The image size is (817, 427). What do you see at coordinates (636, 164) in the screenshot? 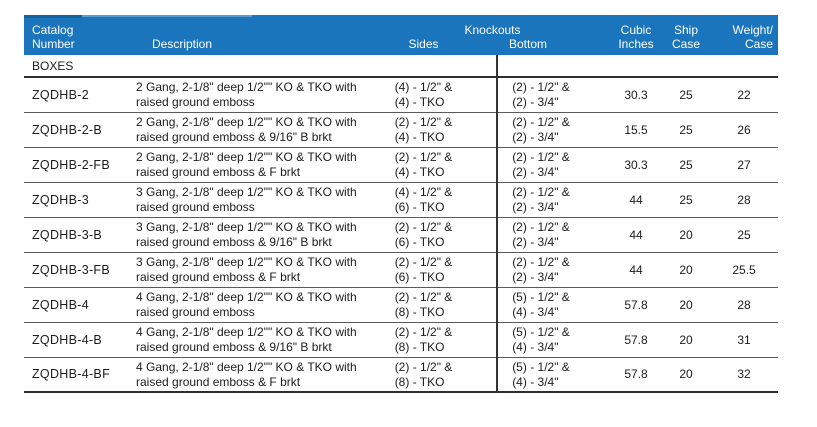
I see `cubic-inches-value: 30.3` at bounding box center [636, 164].